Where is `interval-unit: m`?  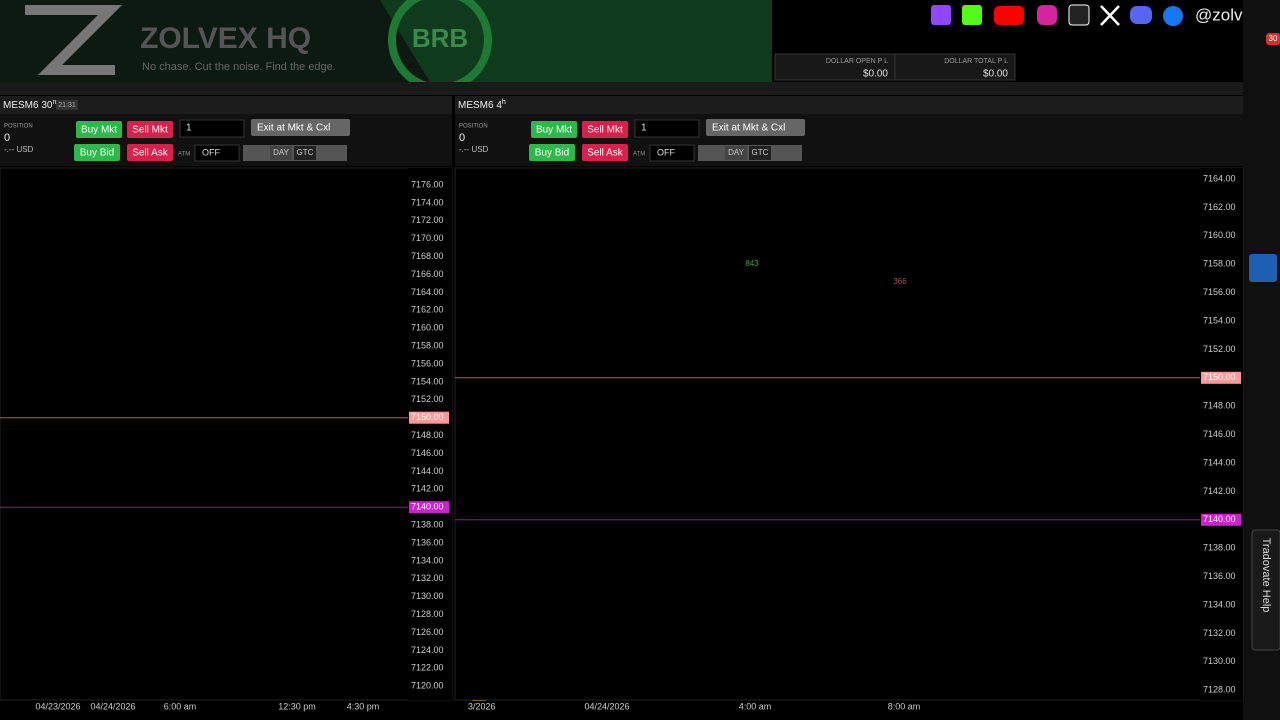 interval-unit: m is located at coordinates (55, 102).